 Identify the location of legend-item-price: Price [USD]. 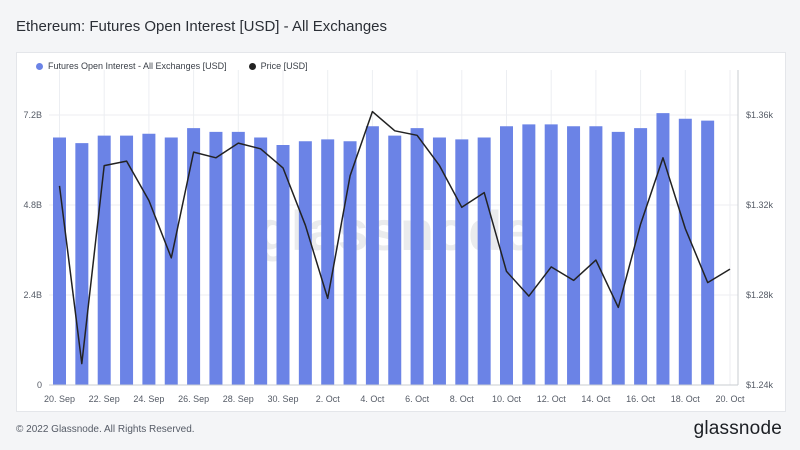
(278, 66).